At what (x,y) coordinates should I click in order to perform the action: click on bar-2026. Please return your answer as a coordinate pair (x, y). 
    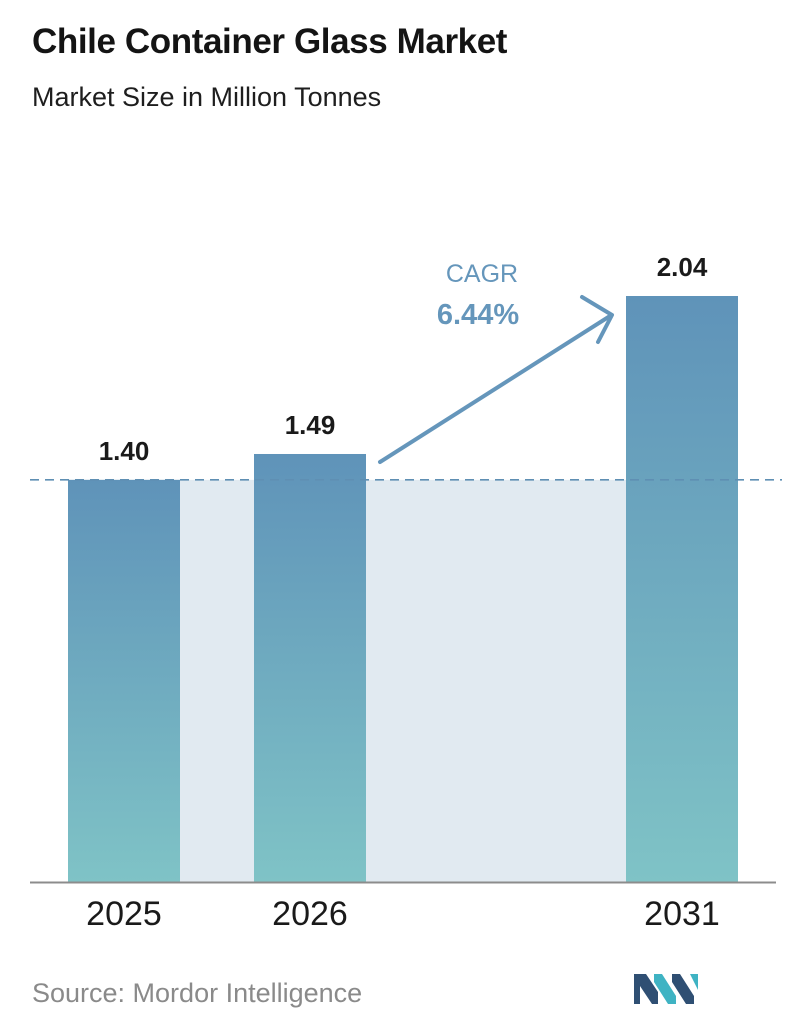
    Looking at the image, I should click on (310, 667).